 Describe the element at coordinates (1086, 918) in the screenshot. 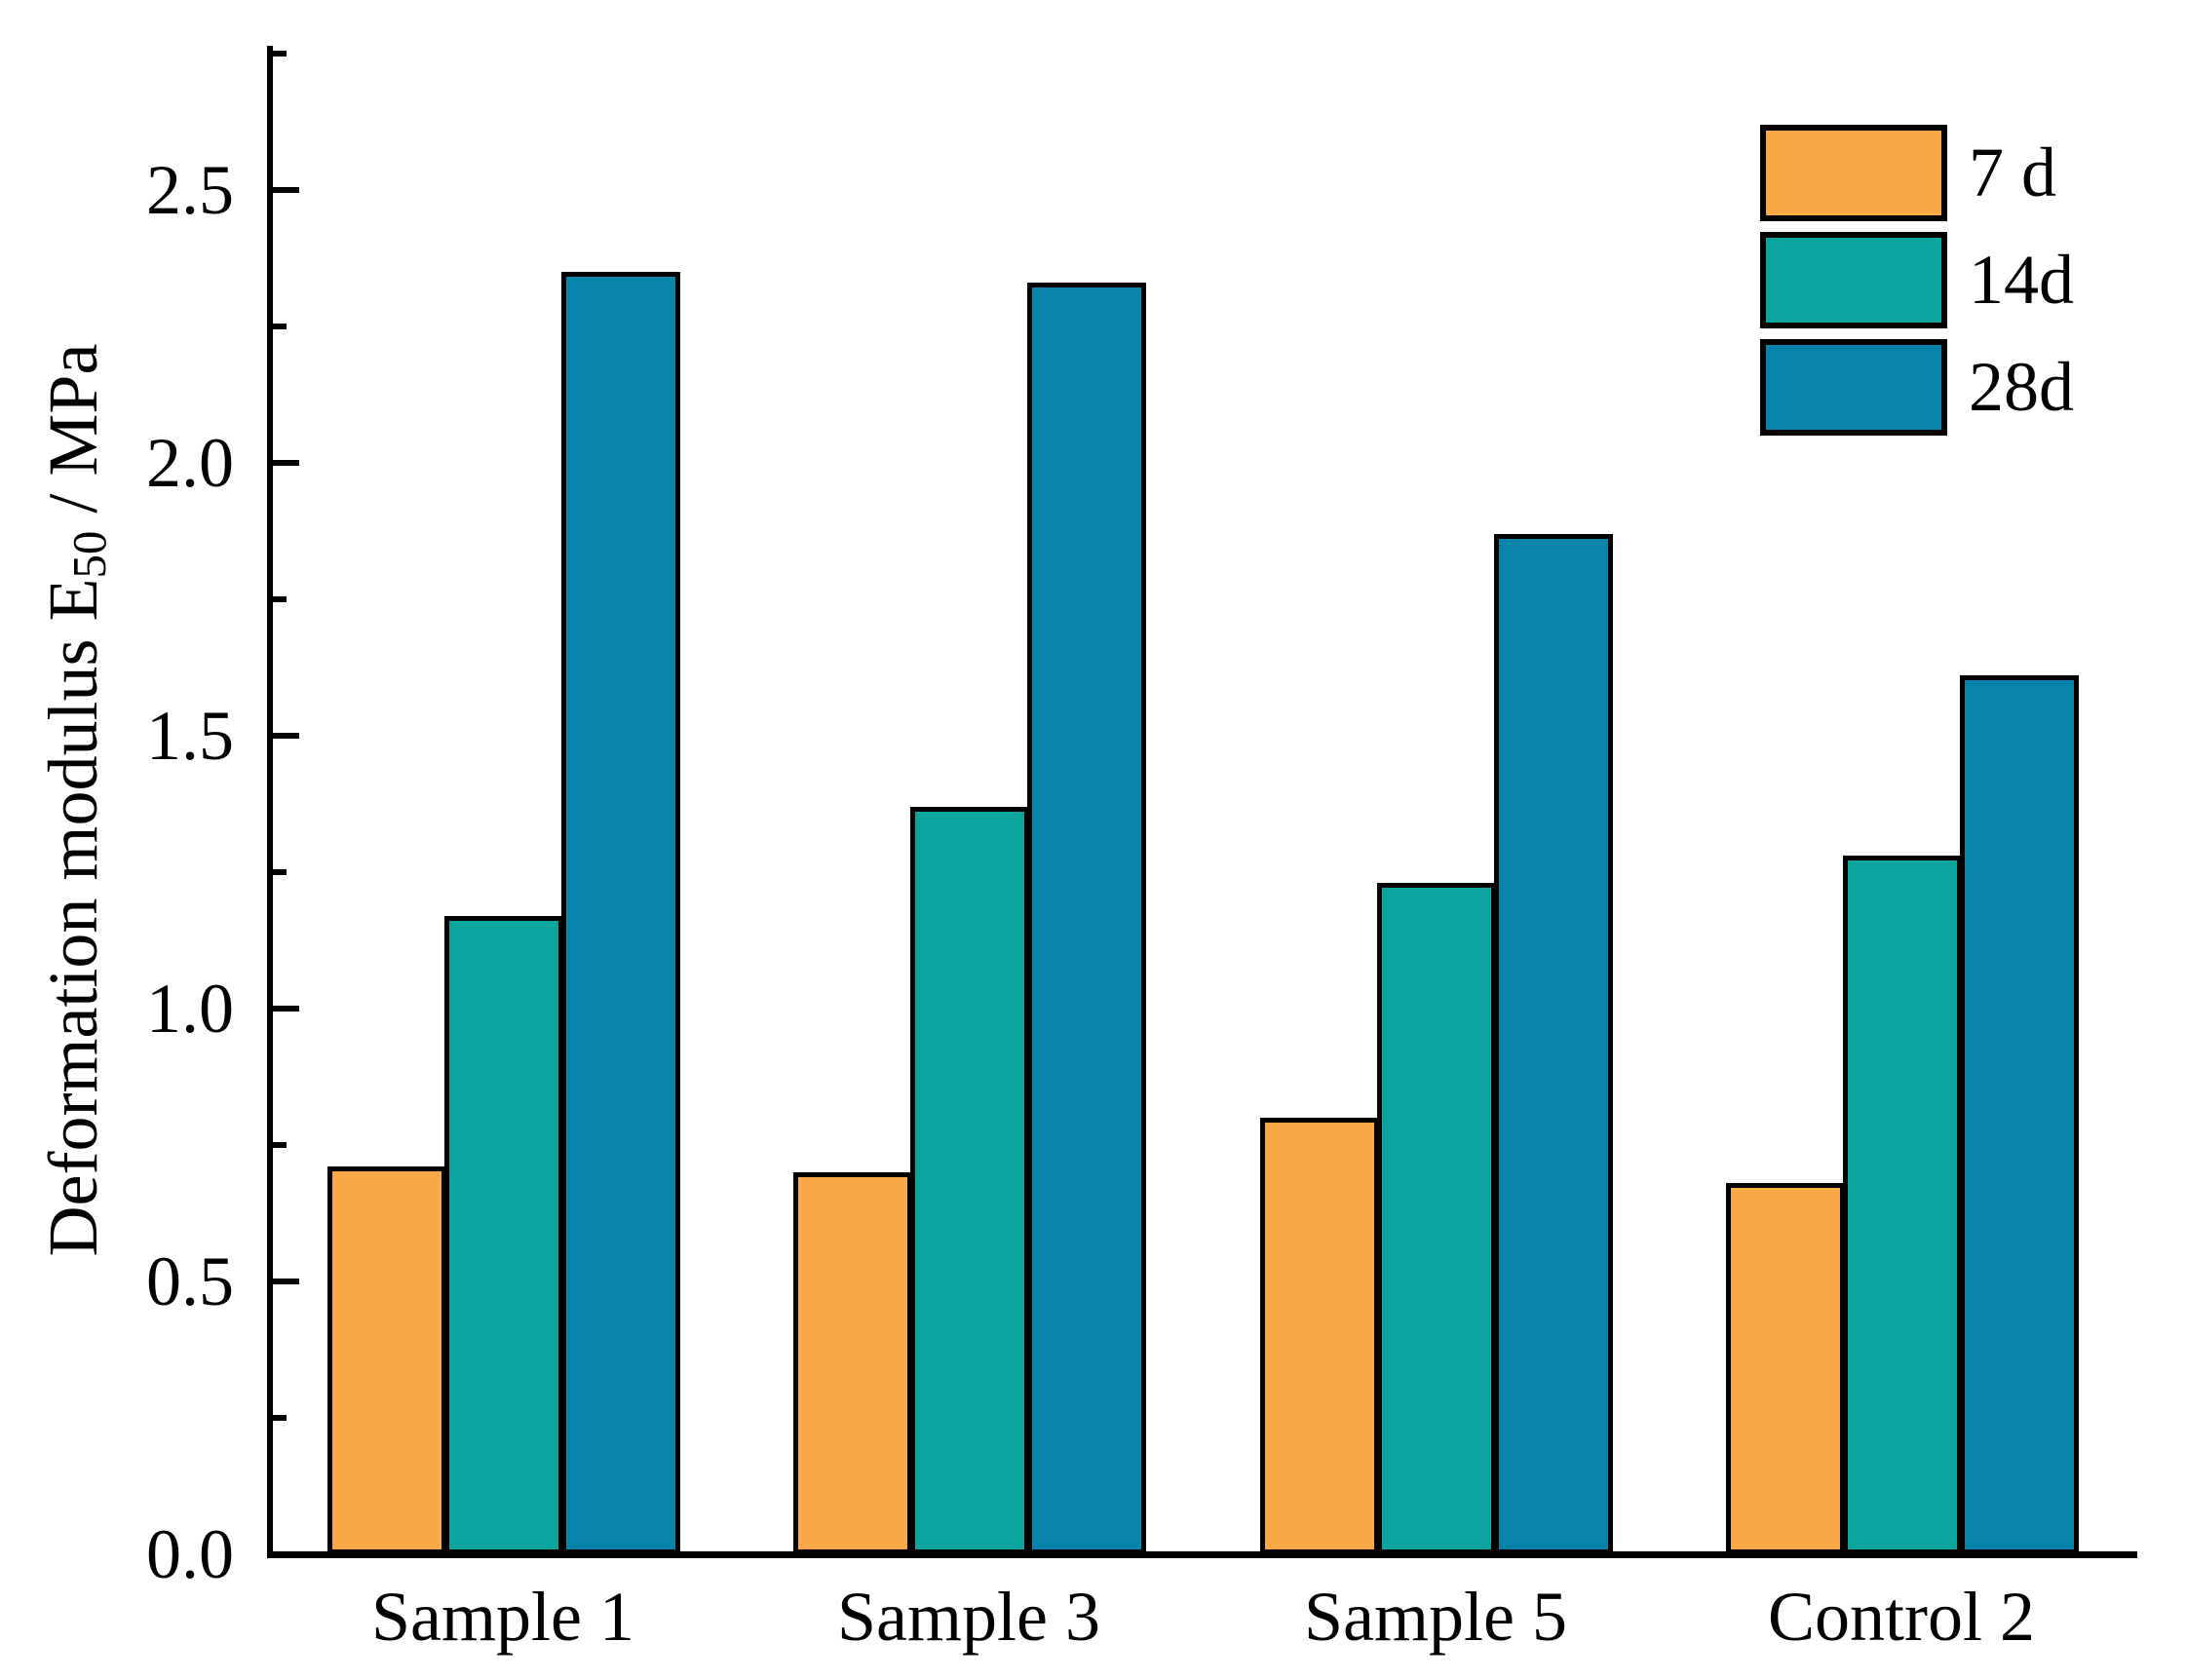

I see `bar-sample3-28d` at that location.